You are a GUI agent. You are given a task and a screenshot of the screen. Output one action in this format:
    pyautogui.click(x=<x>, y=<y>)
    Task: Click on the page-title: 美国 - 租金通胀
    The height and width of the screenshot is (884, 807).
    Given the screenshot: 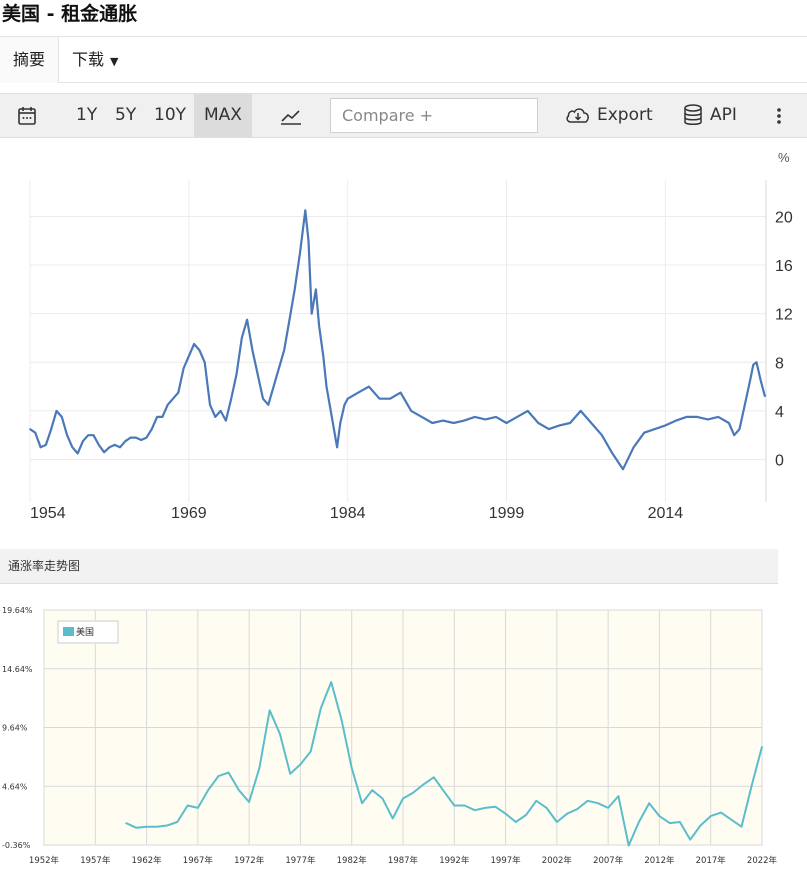 What is the action you would take?
    pyautogui.click(x=70, y=14)
    